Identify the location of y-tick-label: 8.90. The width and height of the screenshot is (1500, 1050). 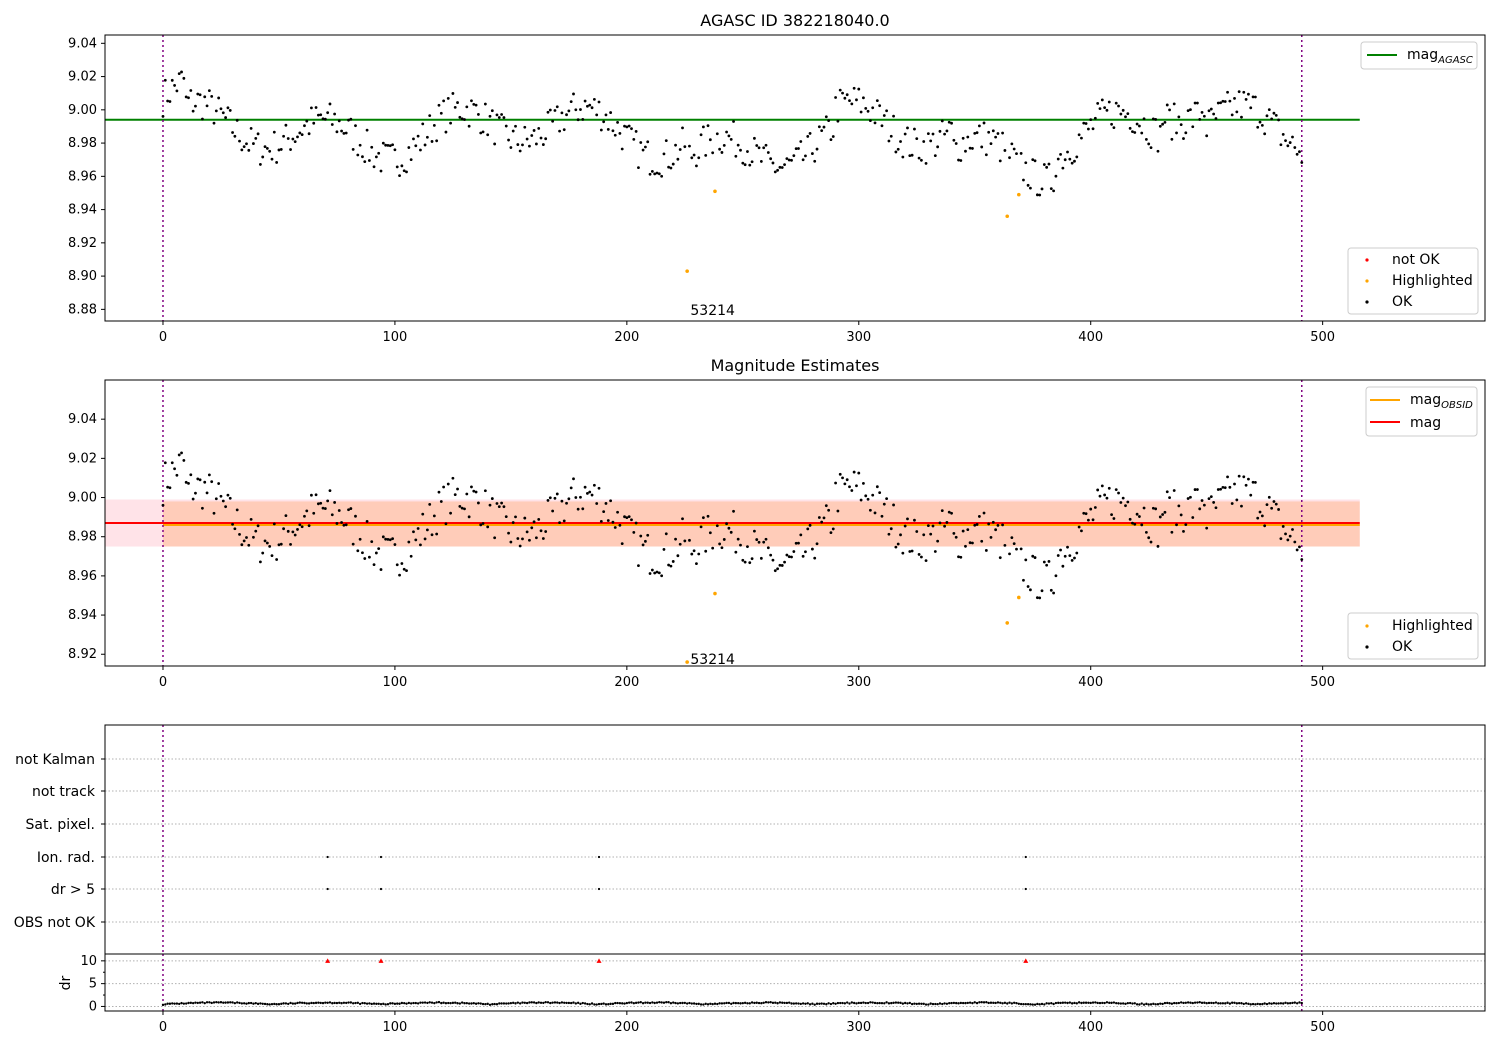
(82, 276).